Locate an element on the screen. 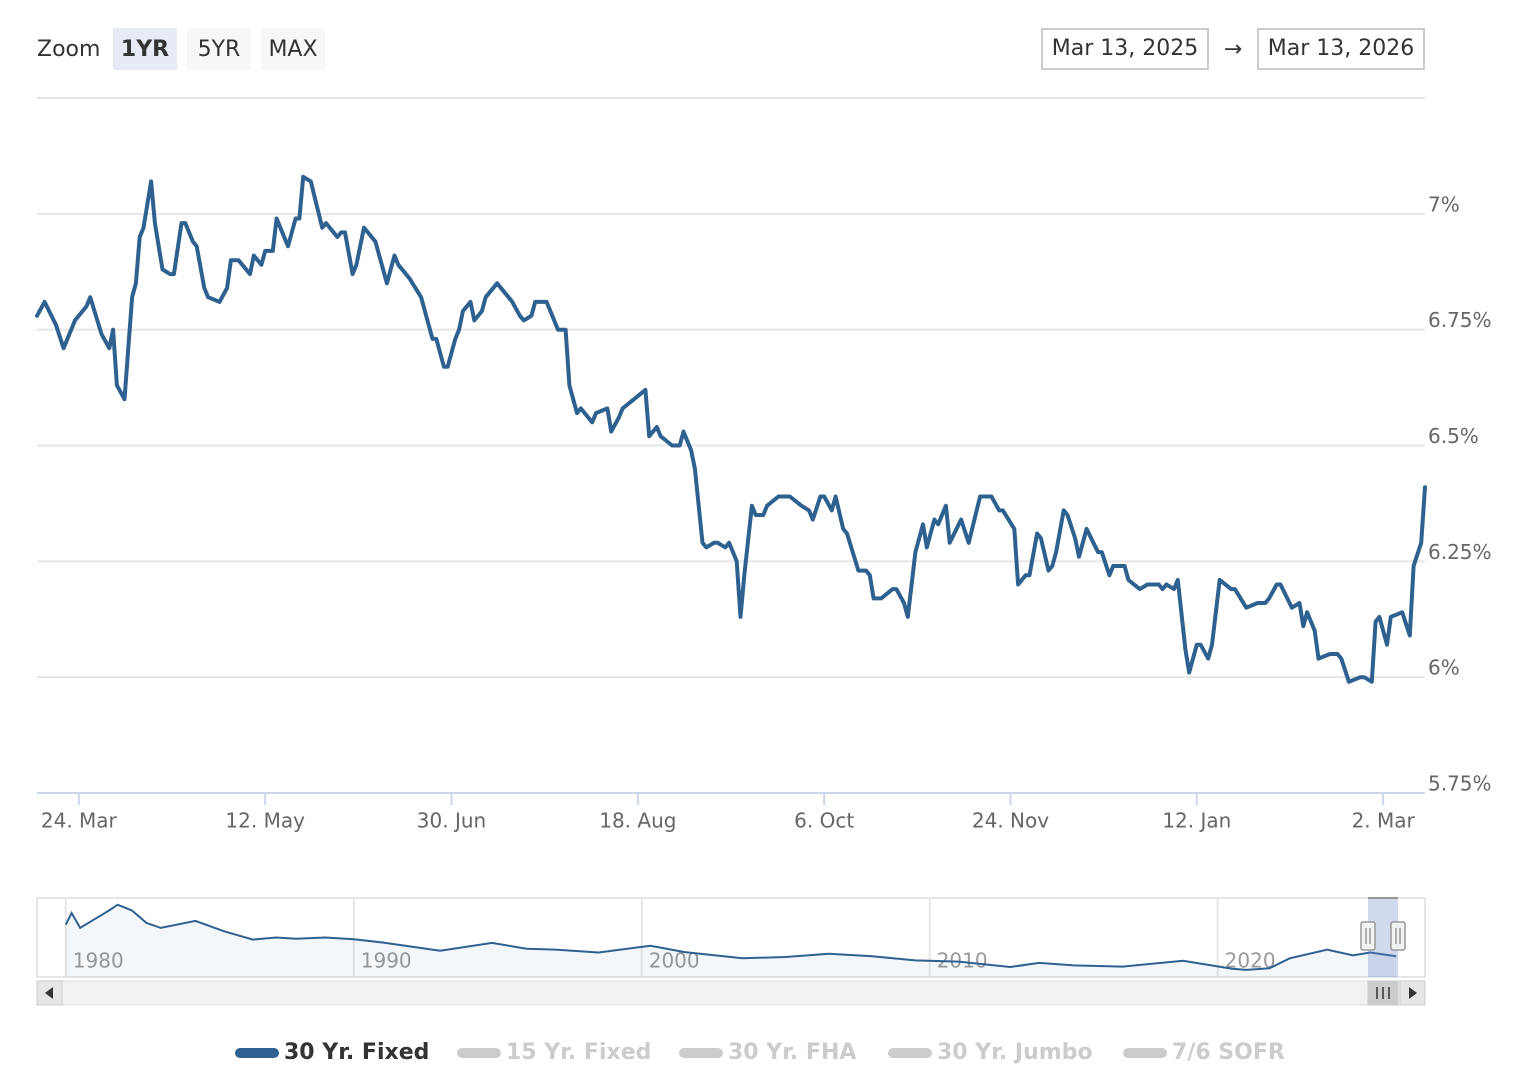  scrollbar-track is located at coordinates (731, 993).